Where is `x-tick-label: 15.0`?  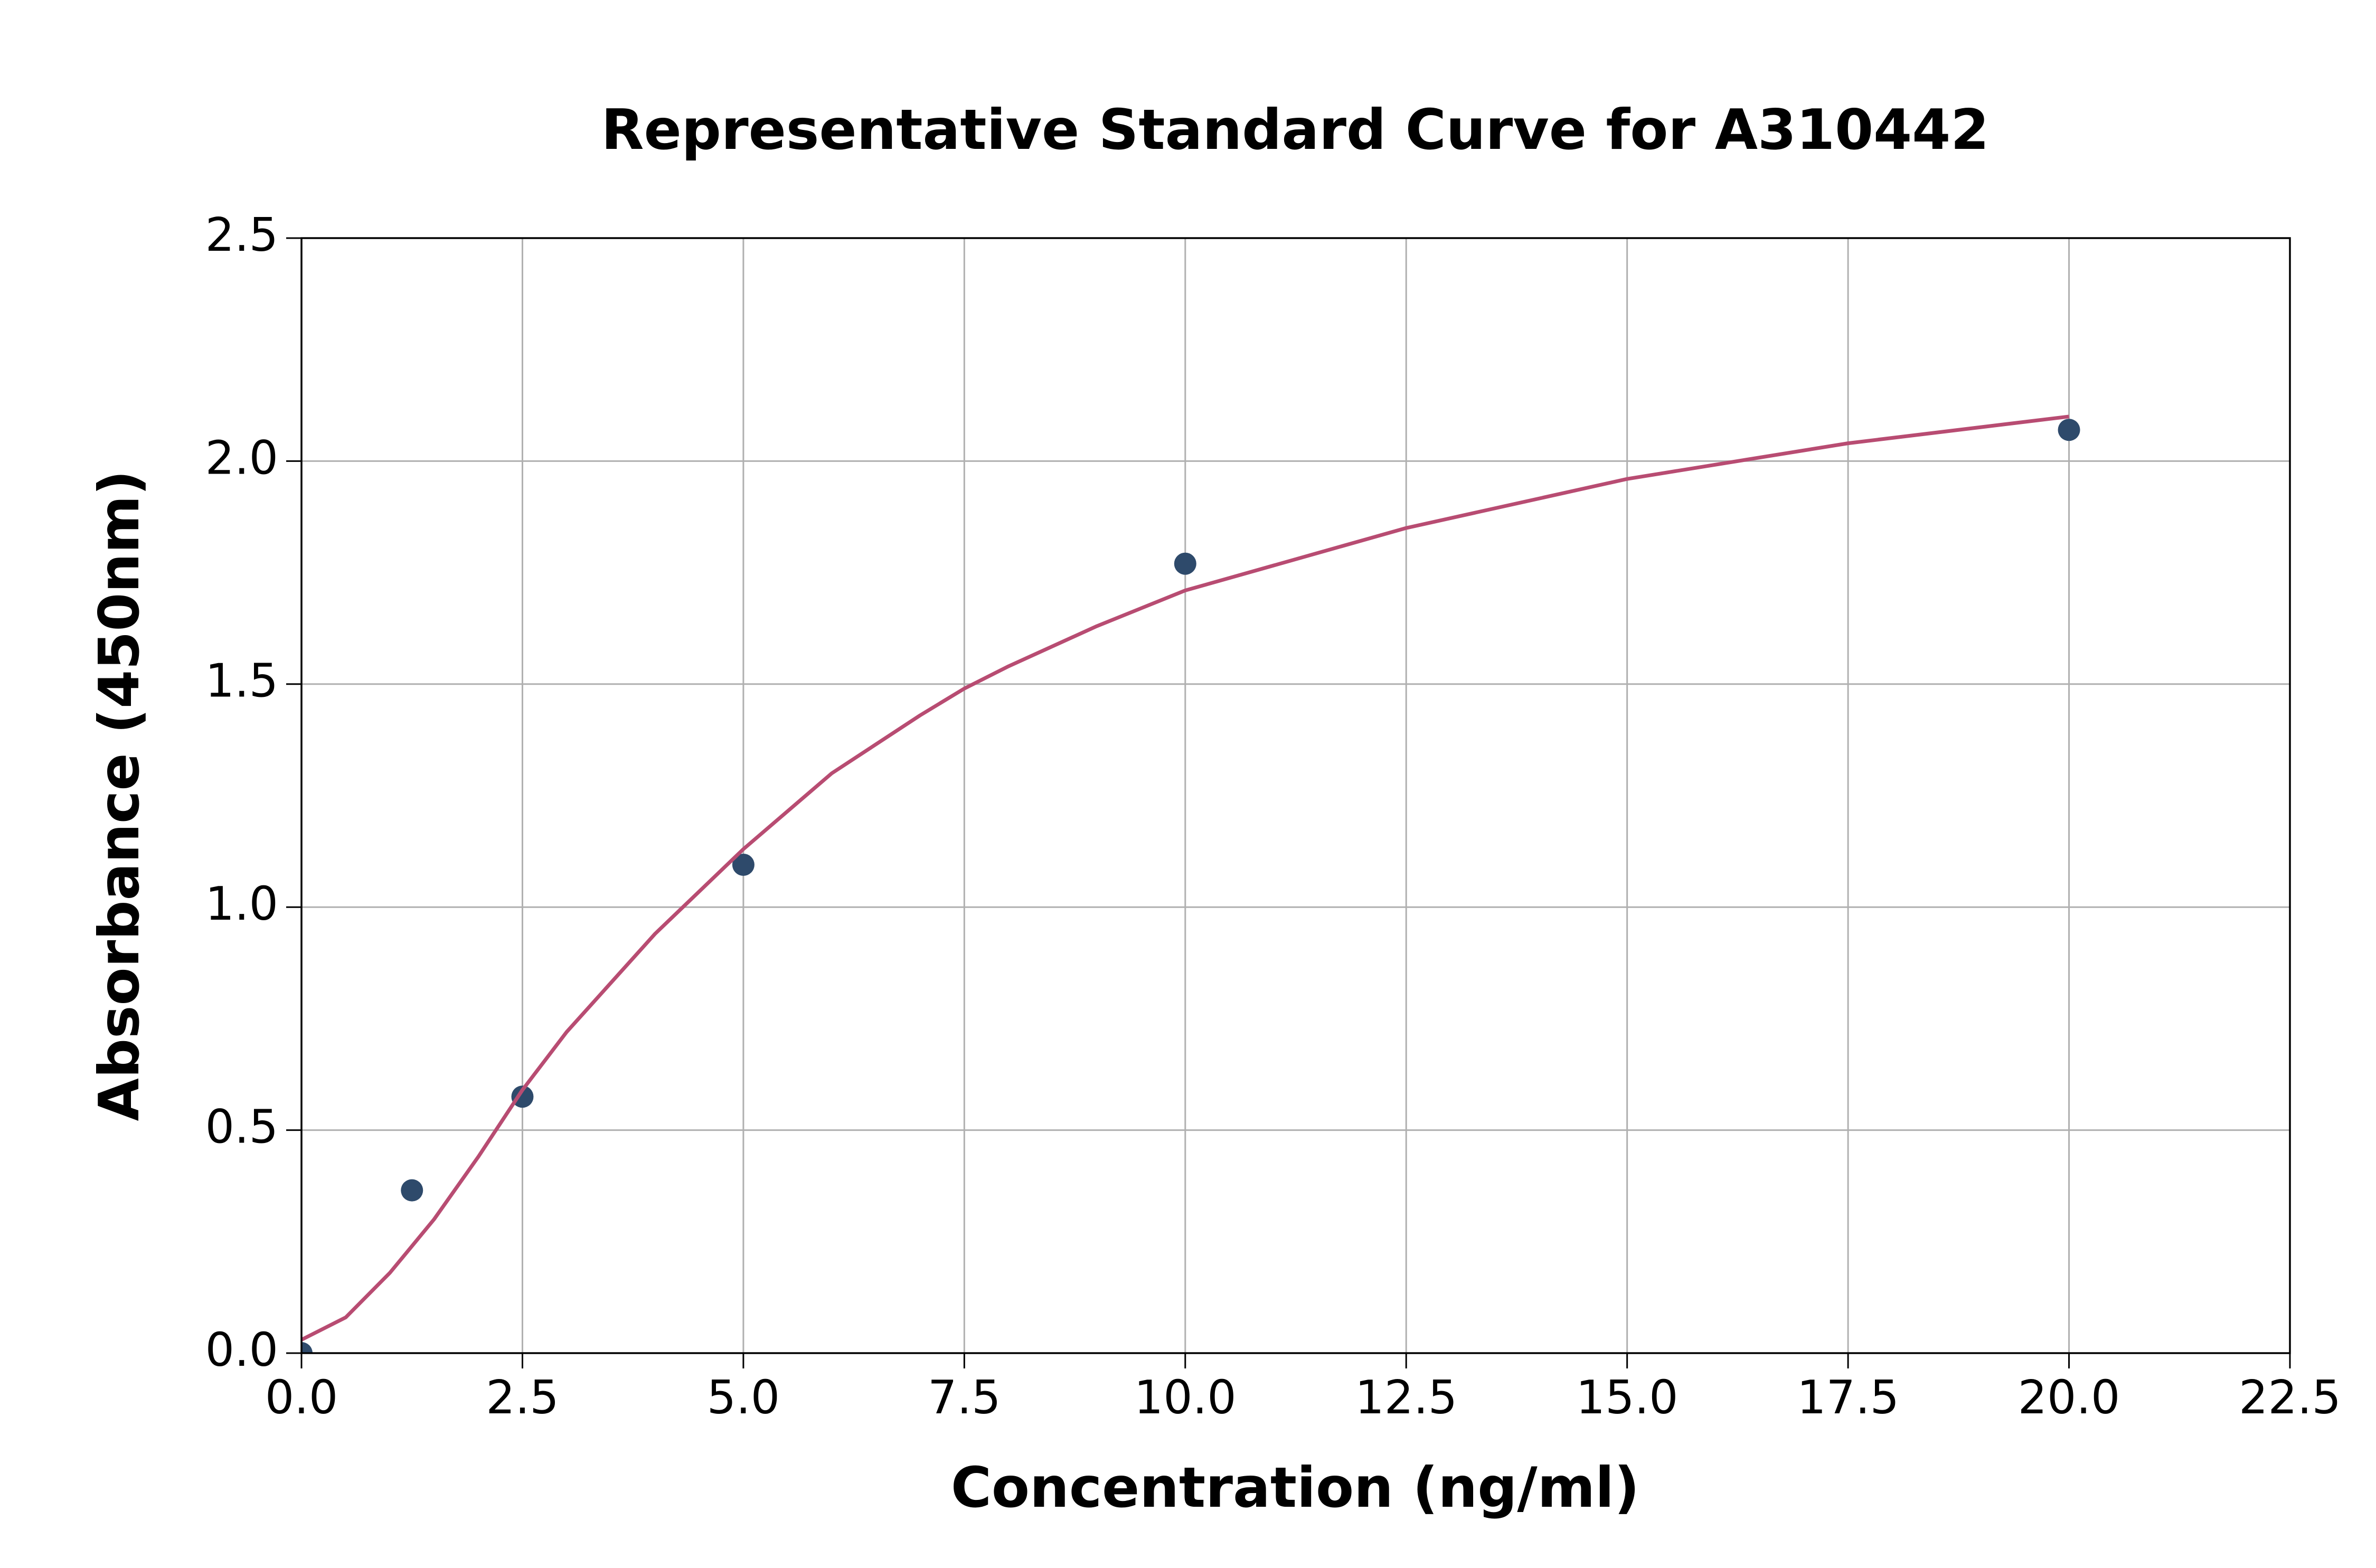 x-tick-label: 15.0 is located at coordinates (1628, 1397).